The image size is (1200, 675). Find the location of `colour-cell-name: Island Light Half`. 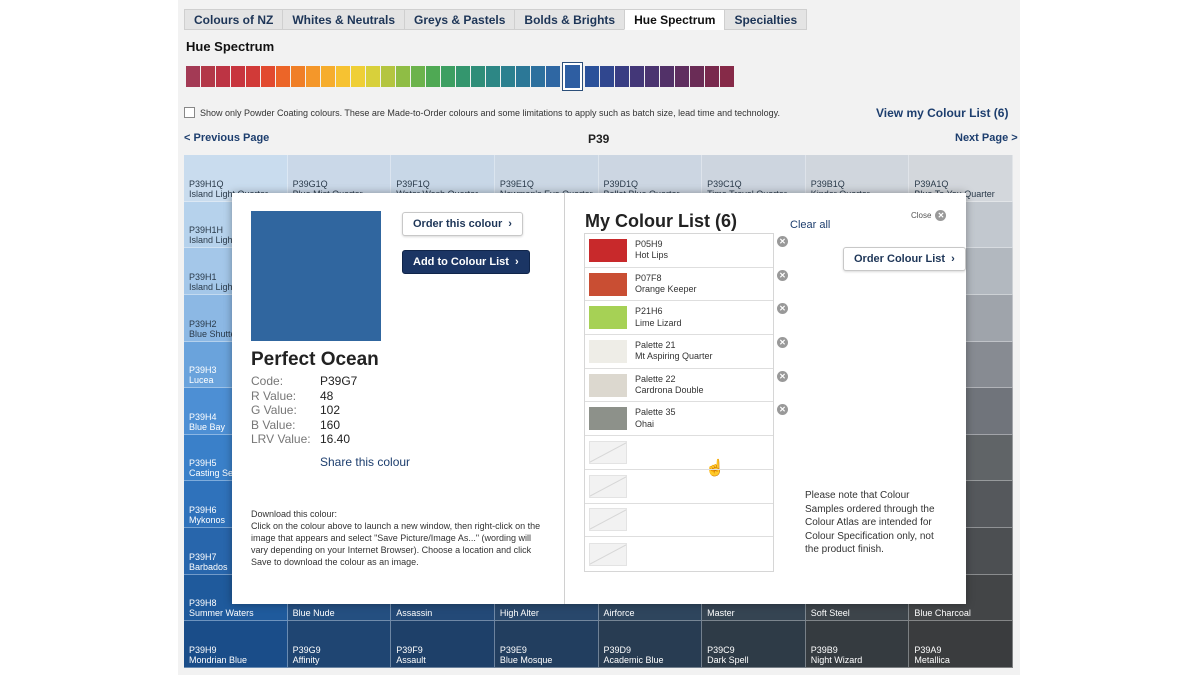

colour-cell-name: Island Light Half is located at coordinates (221, 240).